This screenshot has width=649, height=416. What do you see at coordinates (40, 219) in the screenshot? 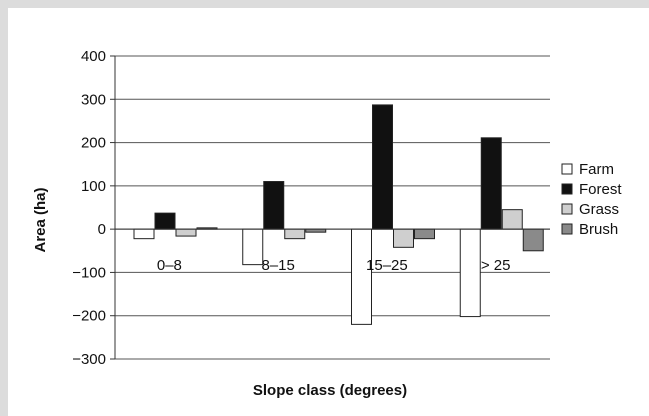
I see `y-axis-title: Area (ha)` at bounding box center [40, 219].